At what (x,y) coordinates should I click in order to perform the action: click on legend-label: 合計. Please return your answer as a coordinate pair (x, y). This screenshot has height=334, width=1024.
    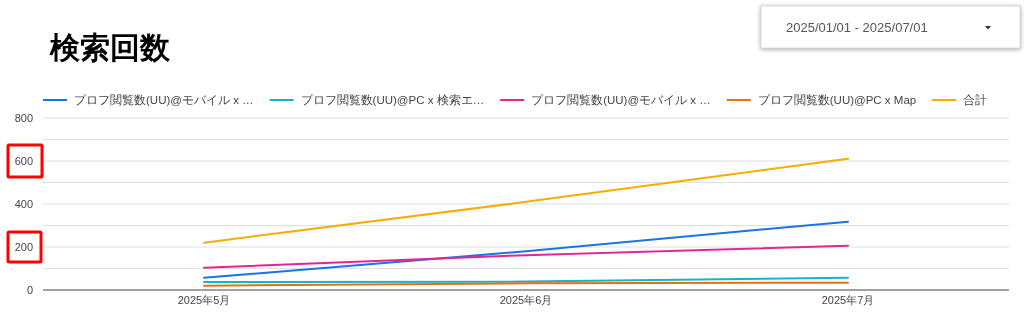
    Looking at the image, I should click on (975, 99).